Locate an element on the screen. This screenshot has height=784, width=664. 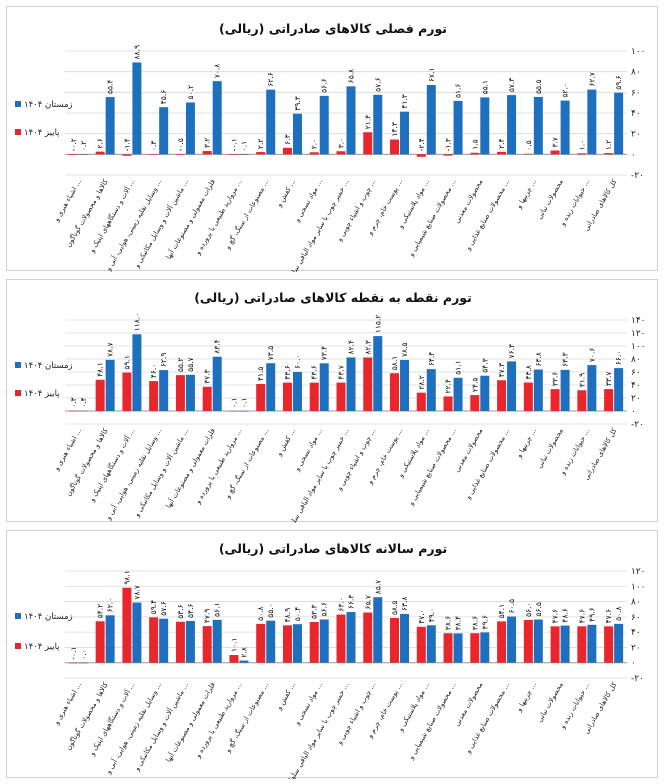
data-label-autumn: ۲.۶ is located at coordinates (100, 143).